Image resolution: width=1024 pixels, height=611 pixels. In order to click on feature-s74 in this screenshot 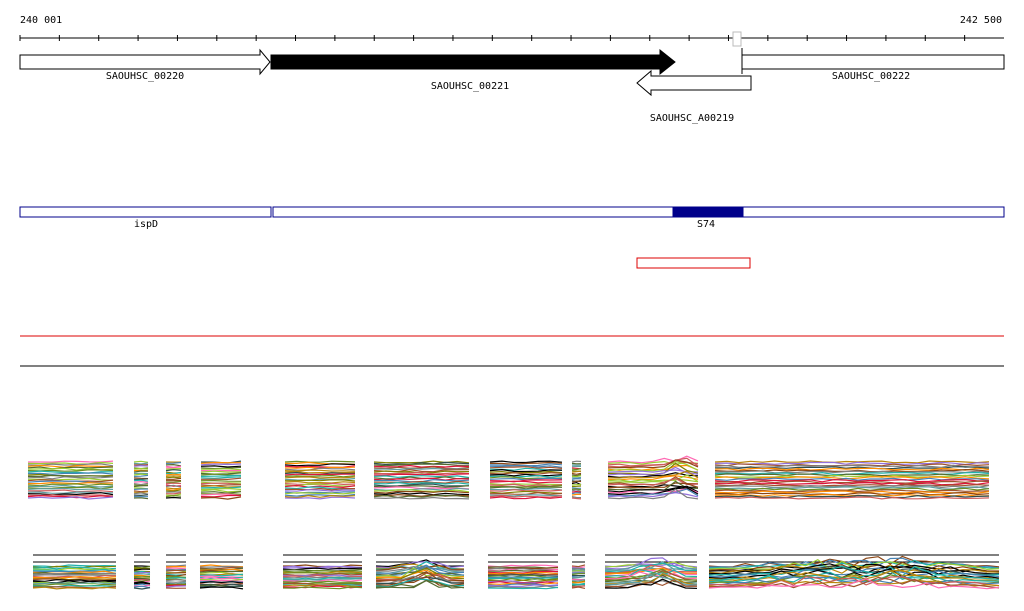, I will do `click(708, 212)`.